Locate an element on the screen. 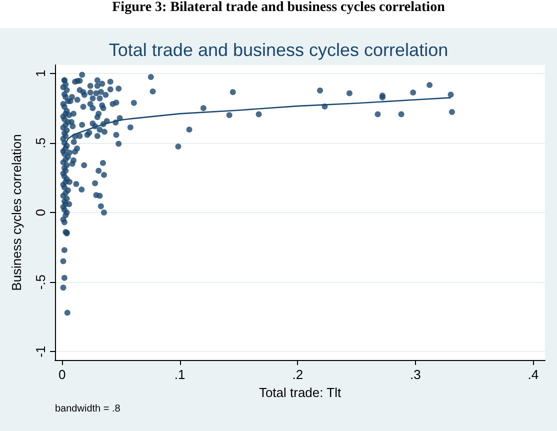  x-tick-label: .1 is located at coordinates (180, 374).